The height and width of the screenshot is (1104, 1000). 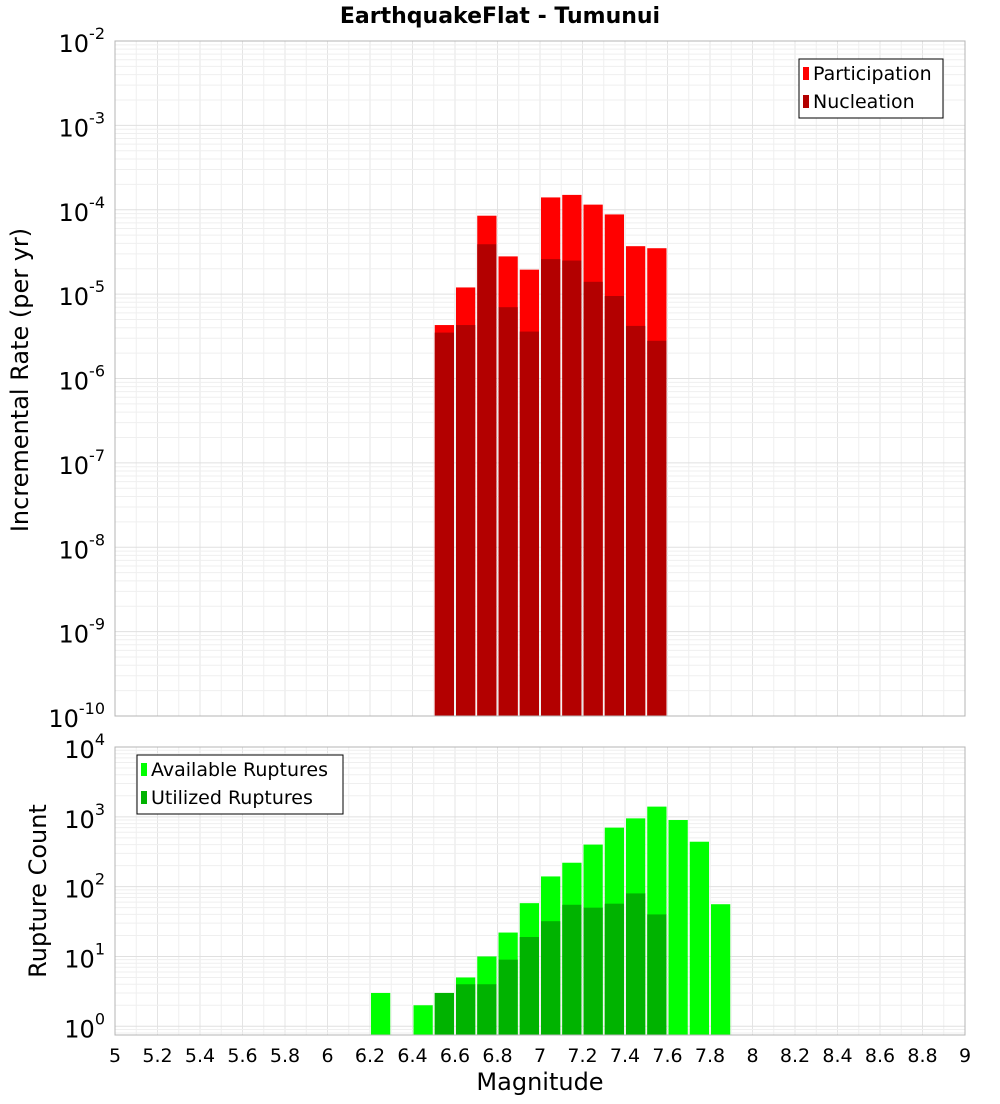 I want to click on x-tick-label: 5.4, so click(x=200, y=1056).